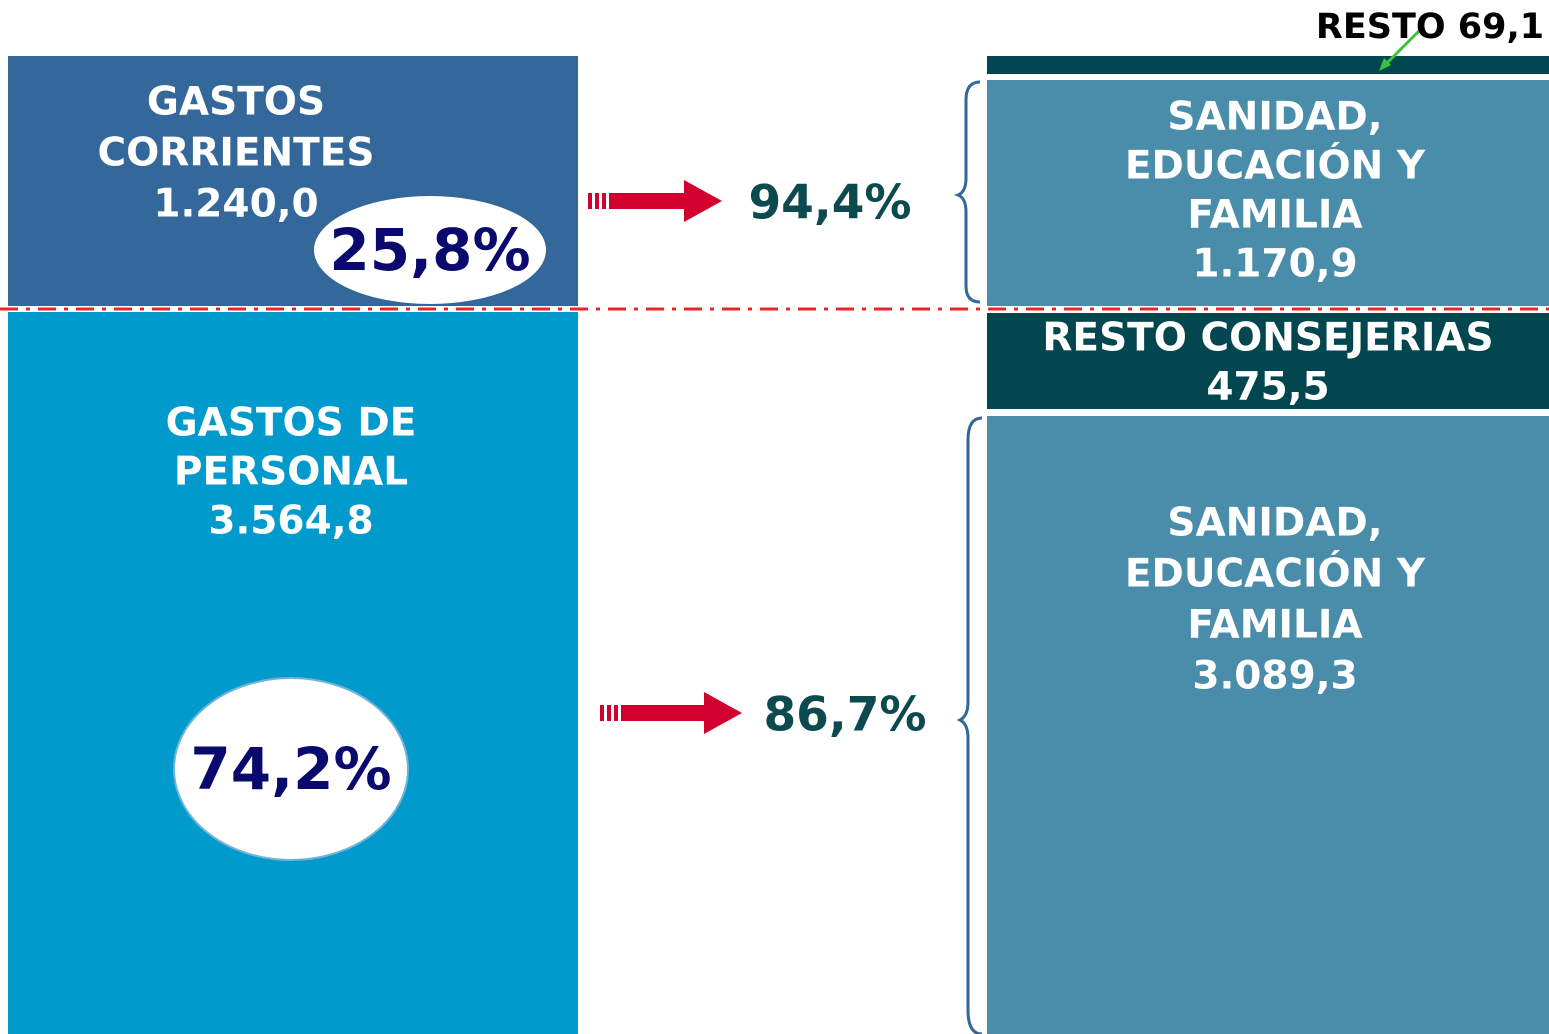  I want to click on box-label: PERSONAL, so click(291, 472).